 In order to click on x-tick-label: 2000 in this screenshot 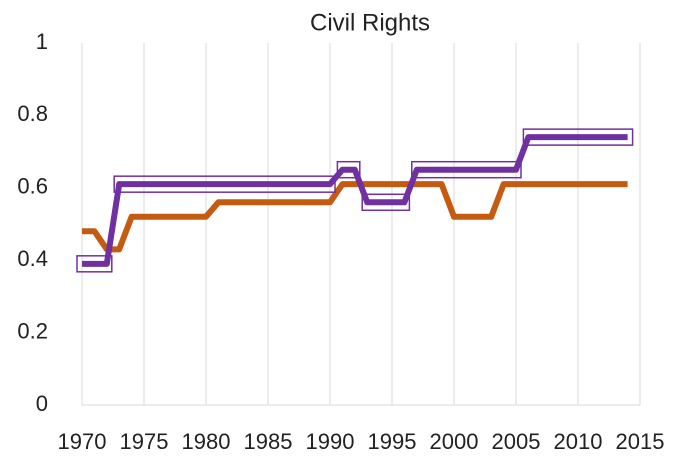, I will do `click(454, 441)`.